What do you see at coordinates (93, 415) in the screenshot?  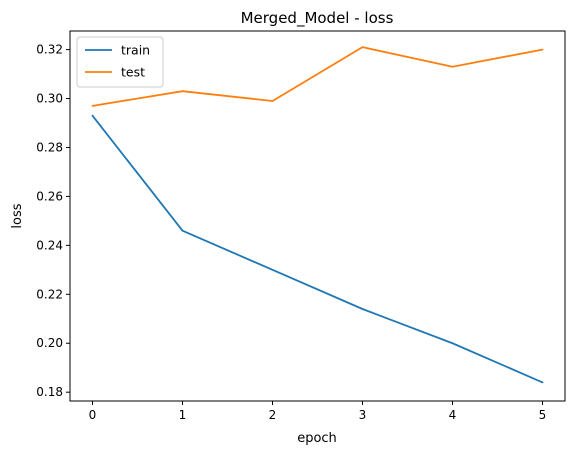 I see `x-tick-label: 0` at bounding box center [93, 415].